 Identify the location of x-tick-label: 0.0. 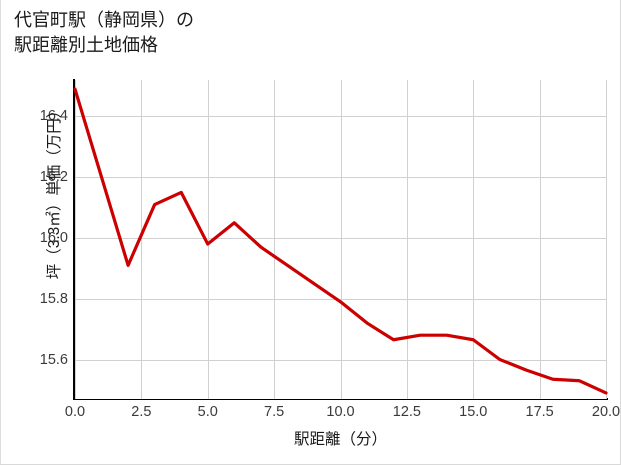
(75, 412).